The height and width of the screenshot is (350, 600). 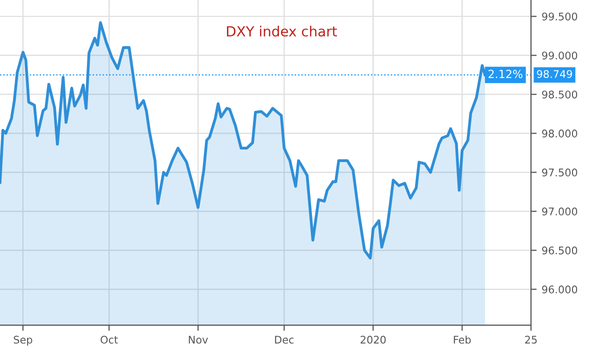 What do you see at coordinates (554, 74) in the screenshot?
I see `ref-line-label: 98.749` at bounding box center [554, 74].